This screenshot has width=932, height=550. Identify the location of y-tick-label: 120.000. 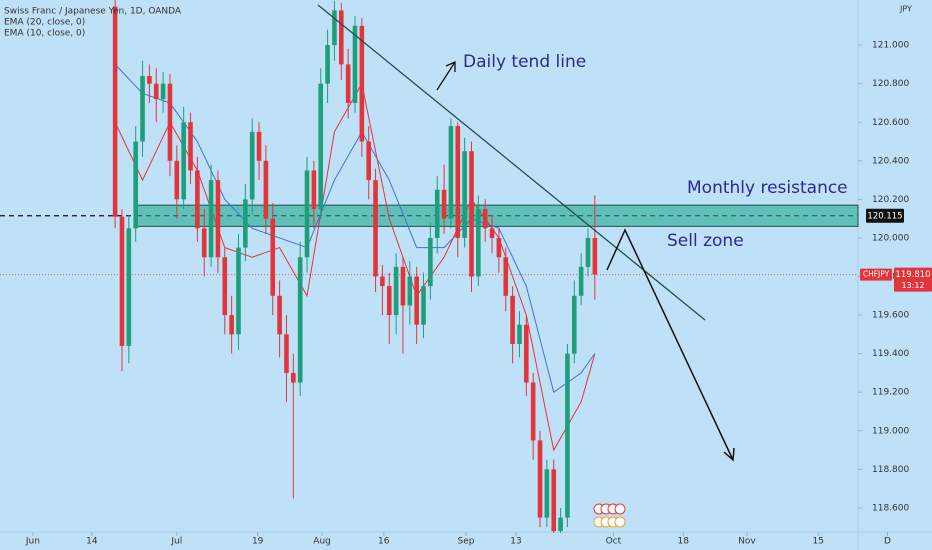
(890, 238).